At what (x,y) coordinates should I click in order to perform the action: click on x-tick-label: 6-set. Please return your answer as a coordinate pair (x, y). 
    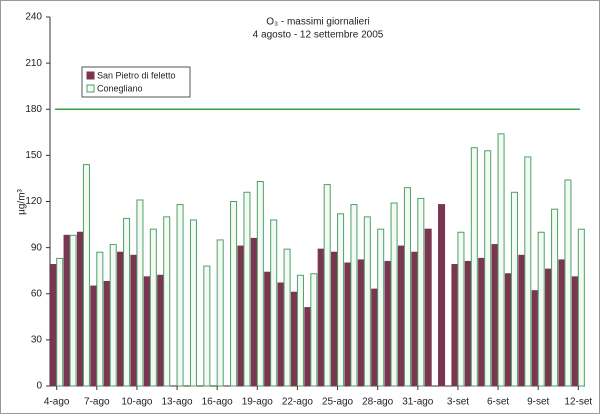
    Looking at the image, I should click on (498, 402).